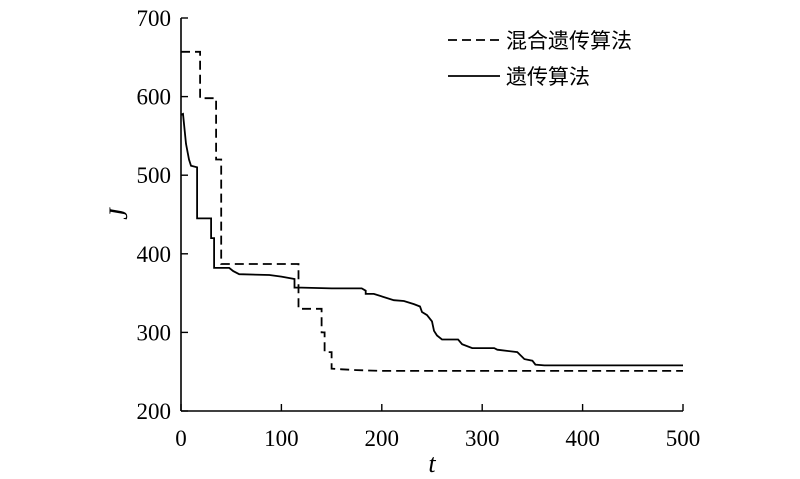  What do you see at coordinates (548, 77) in the screenshot?
I see `legend-label-1: 遗传算法` at bounding box center [548, 77].